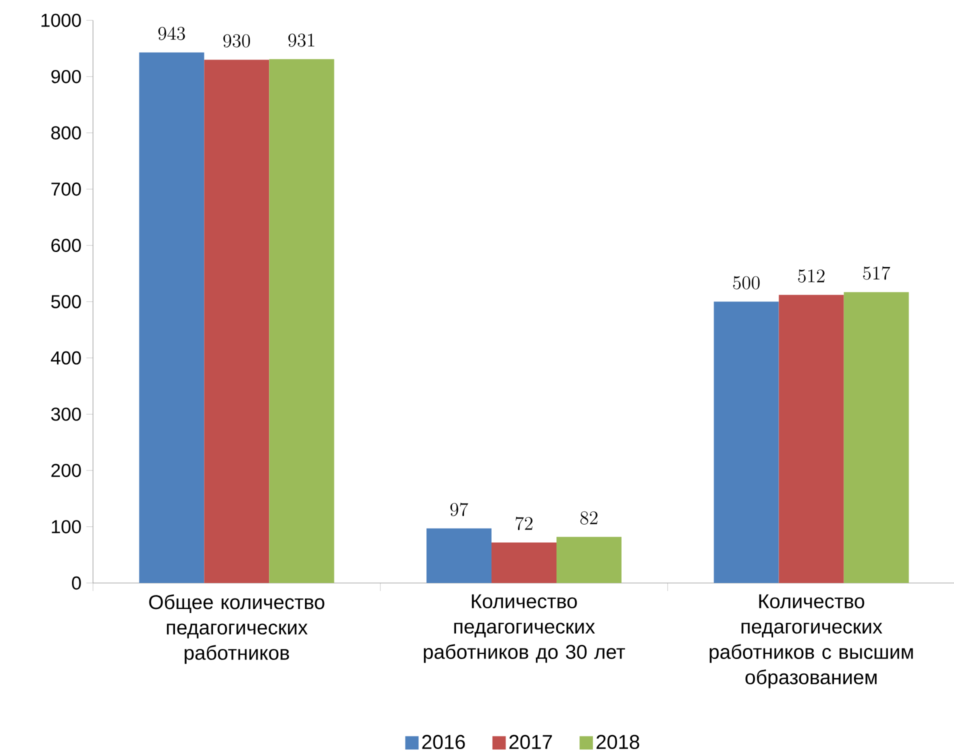  What do you see at coordinates (811, 641) in the screenshot?
I see `x-tick-label: Количество педагогических работников с высшим образованием` at bounding box center [811, 641].